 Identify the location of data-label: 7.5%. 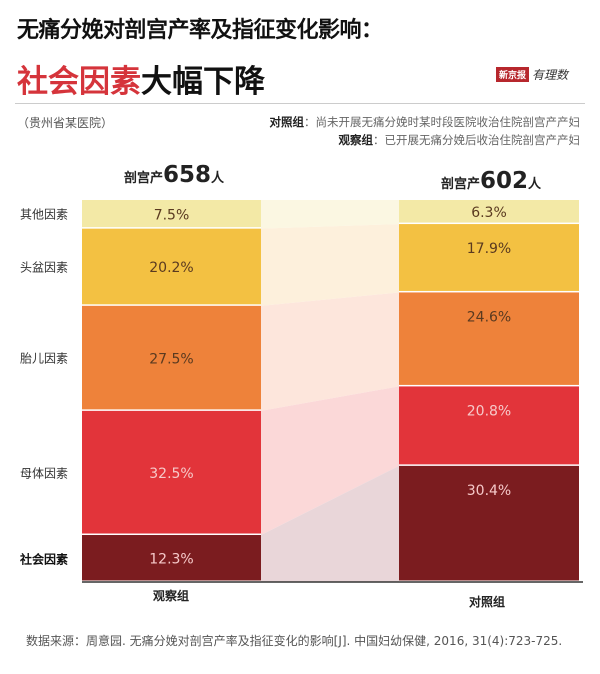
(172, 215).